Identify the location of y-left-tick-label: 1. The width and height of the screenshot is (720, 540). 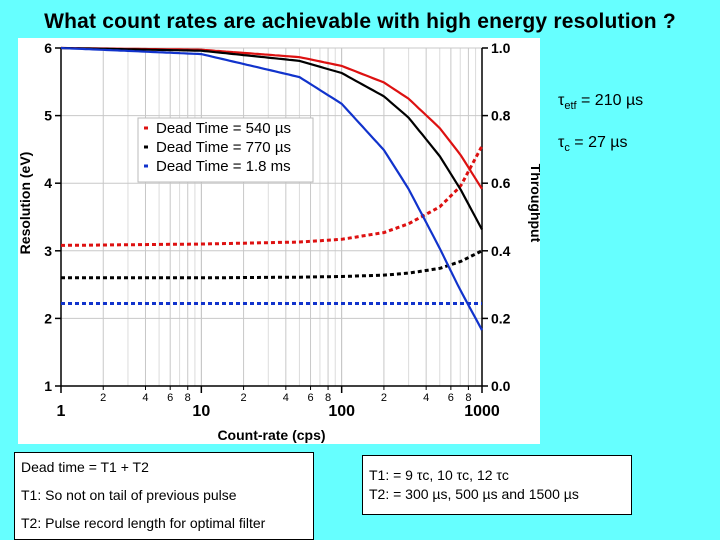
(48, 386).